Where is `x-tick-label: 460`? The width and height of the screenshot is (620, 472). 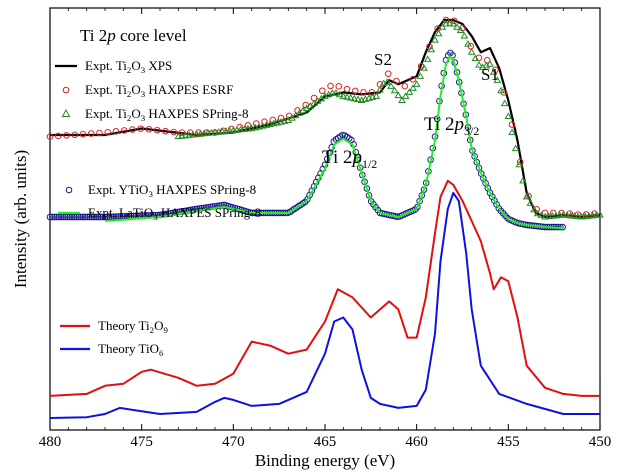 x-tick-label: 460 is located at coordinates (416, 442).